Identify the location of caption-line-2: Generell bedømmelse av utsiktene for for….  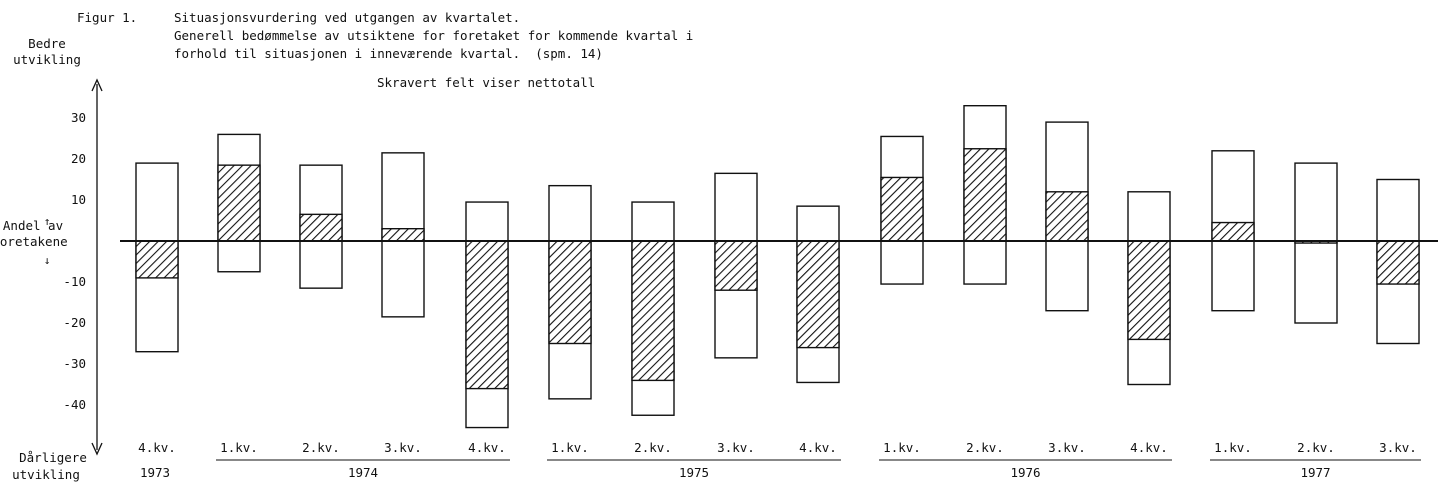
(434, 35).